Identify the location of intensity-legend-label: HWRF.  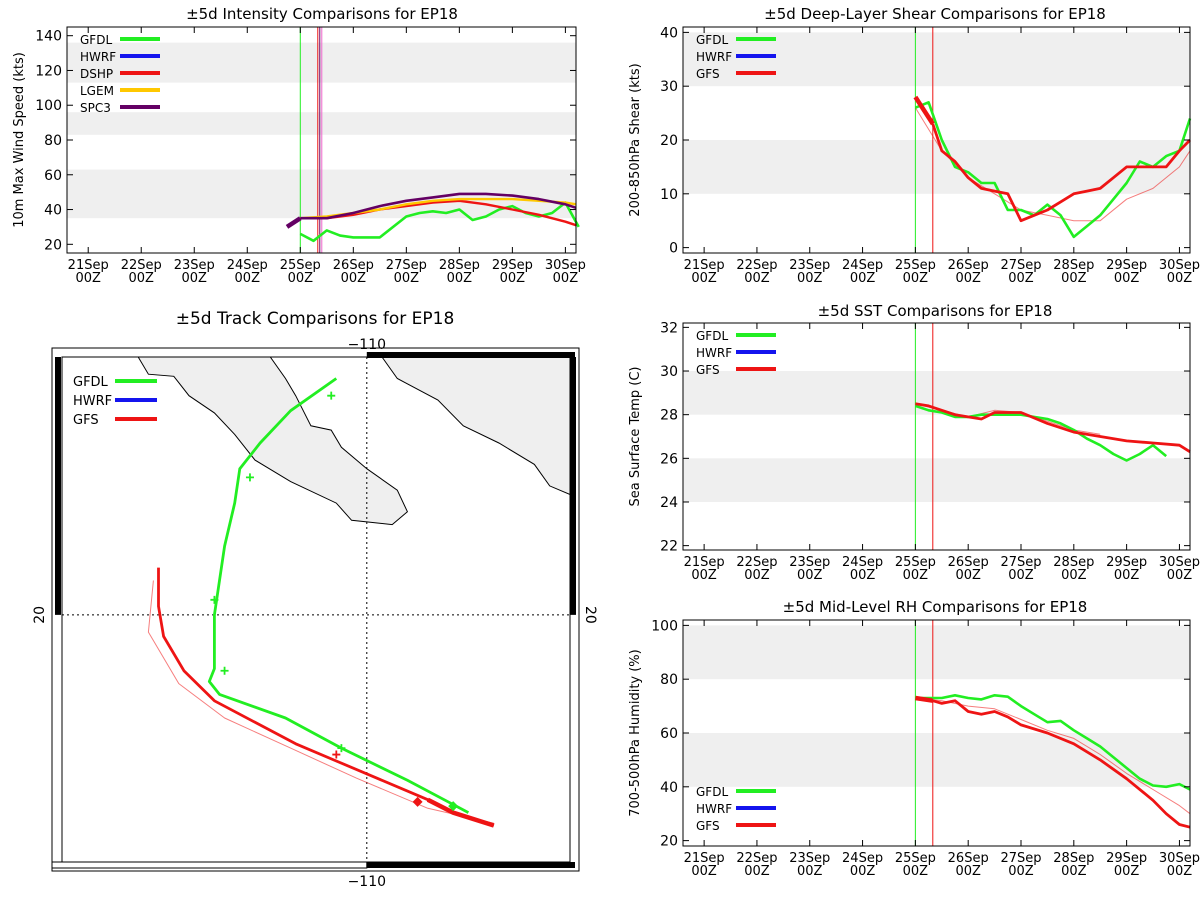
(98, 57).